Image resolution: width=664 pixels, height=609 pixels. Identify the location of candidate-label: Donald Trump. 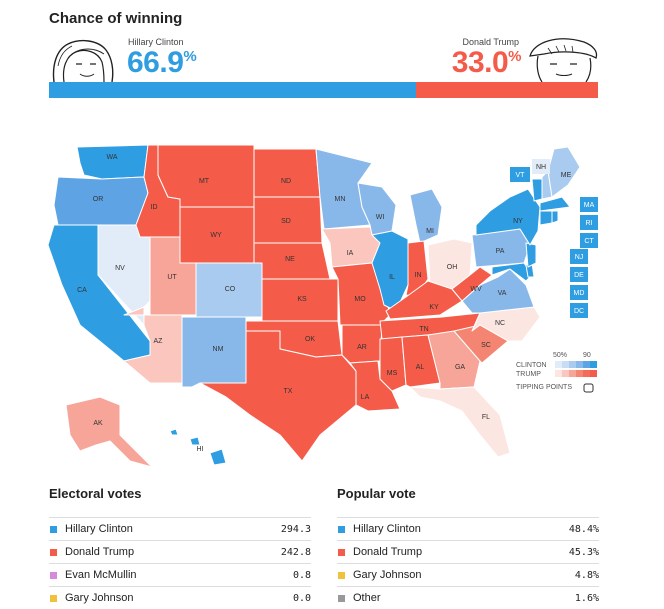
(100, 552).